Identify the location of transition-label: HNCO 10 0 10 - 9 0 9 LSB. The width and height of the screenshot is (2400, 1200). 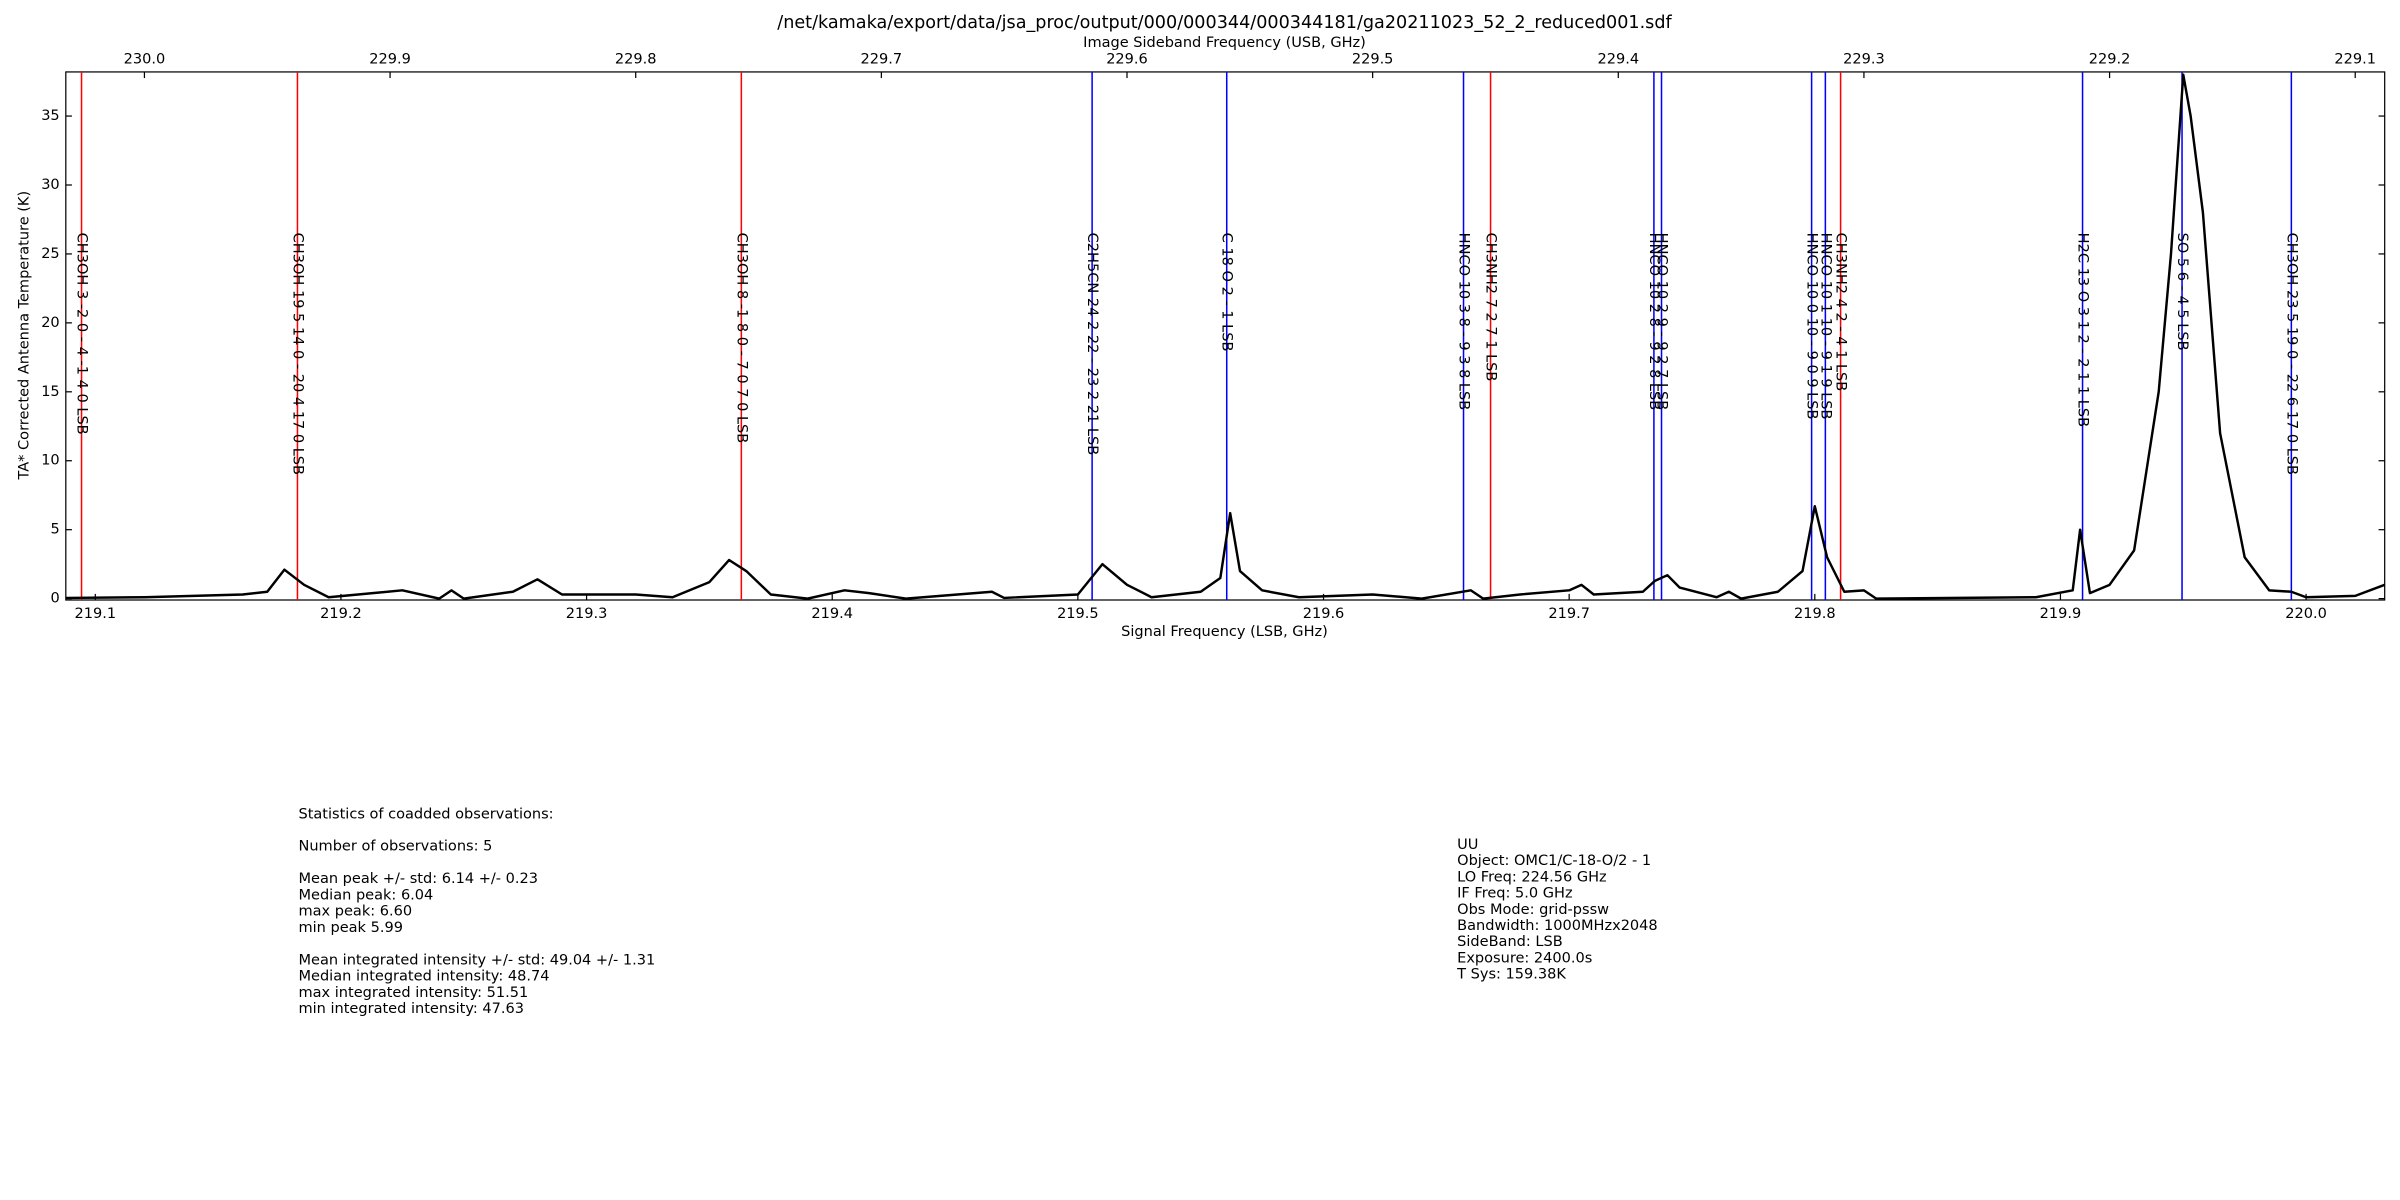
(1812, 326).